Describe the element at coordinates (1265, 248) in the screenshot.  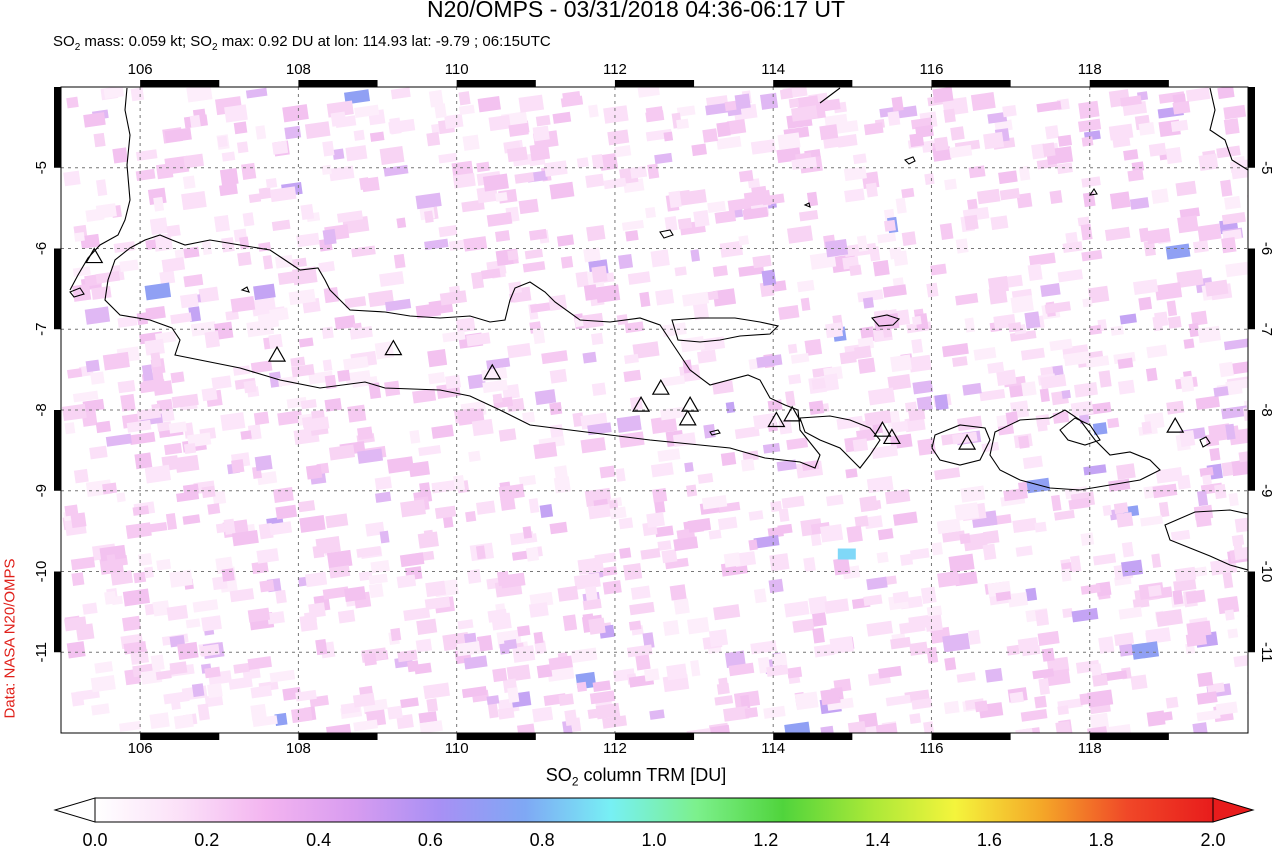
I see `lat-tick-label: -6` at that location.